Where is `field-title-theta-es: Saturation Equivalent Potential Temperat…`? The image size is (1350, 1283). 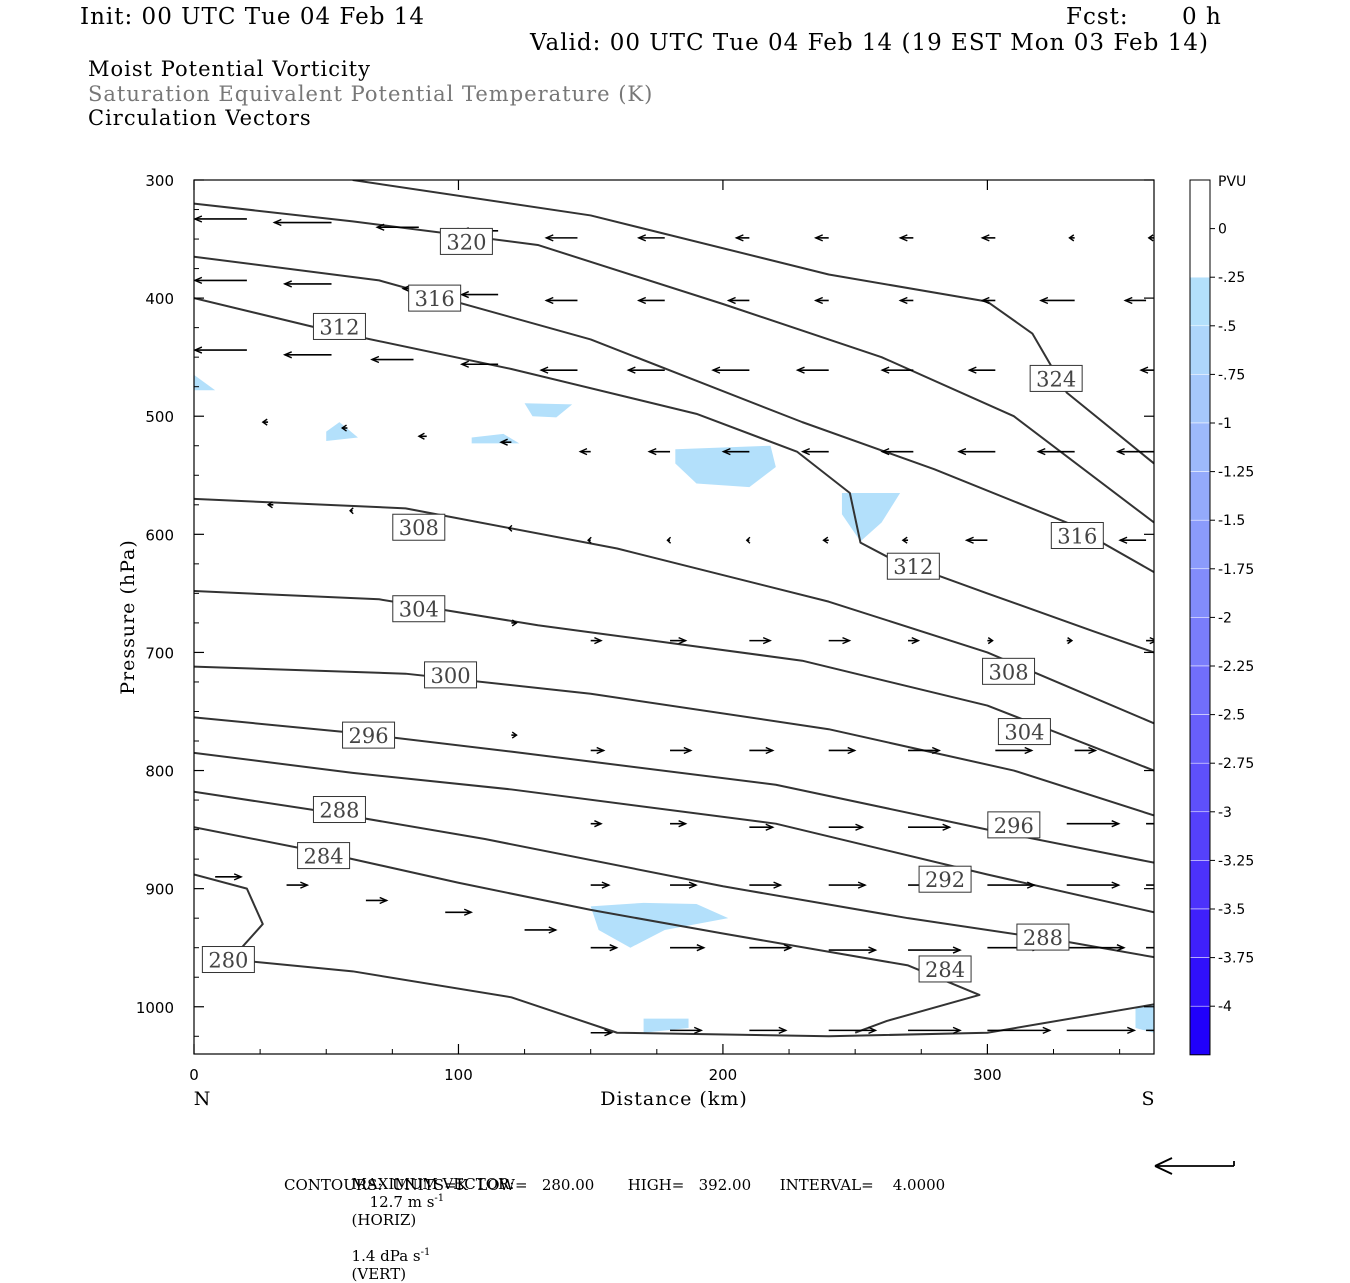
field-title-theta-es: Saturation Equivalent Potential Temperat… is located at coordinates (371, 94).